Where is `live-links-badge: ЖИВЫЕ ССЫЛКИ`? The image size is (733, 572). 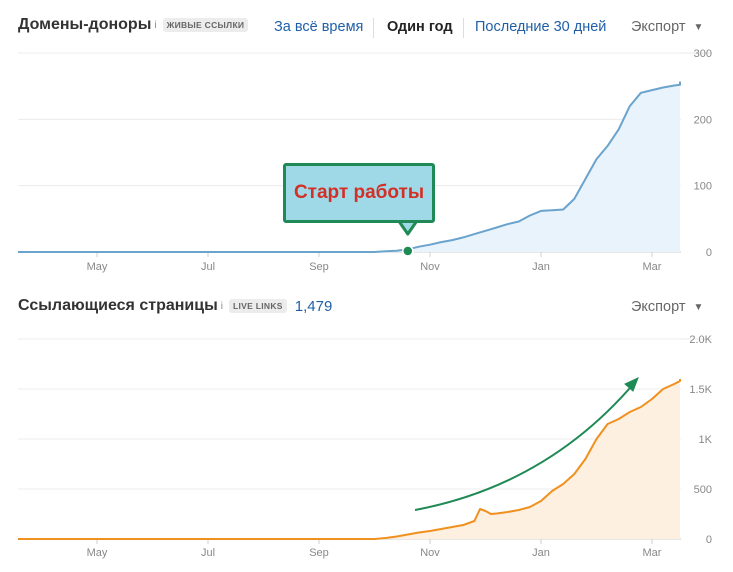 live-links-badge: ЖИВЫЕ ССЫЛКИ is located at coordinates (205, 25).